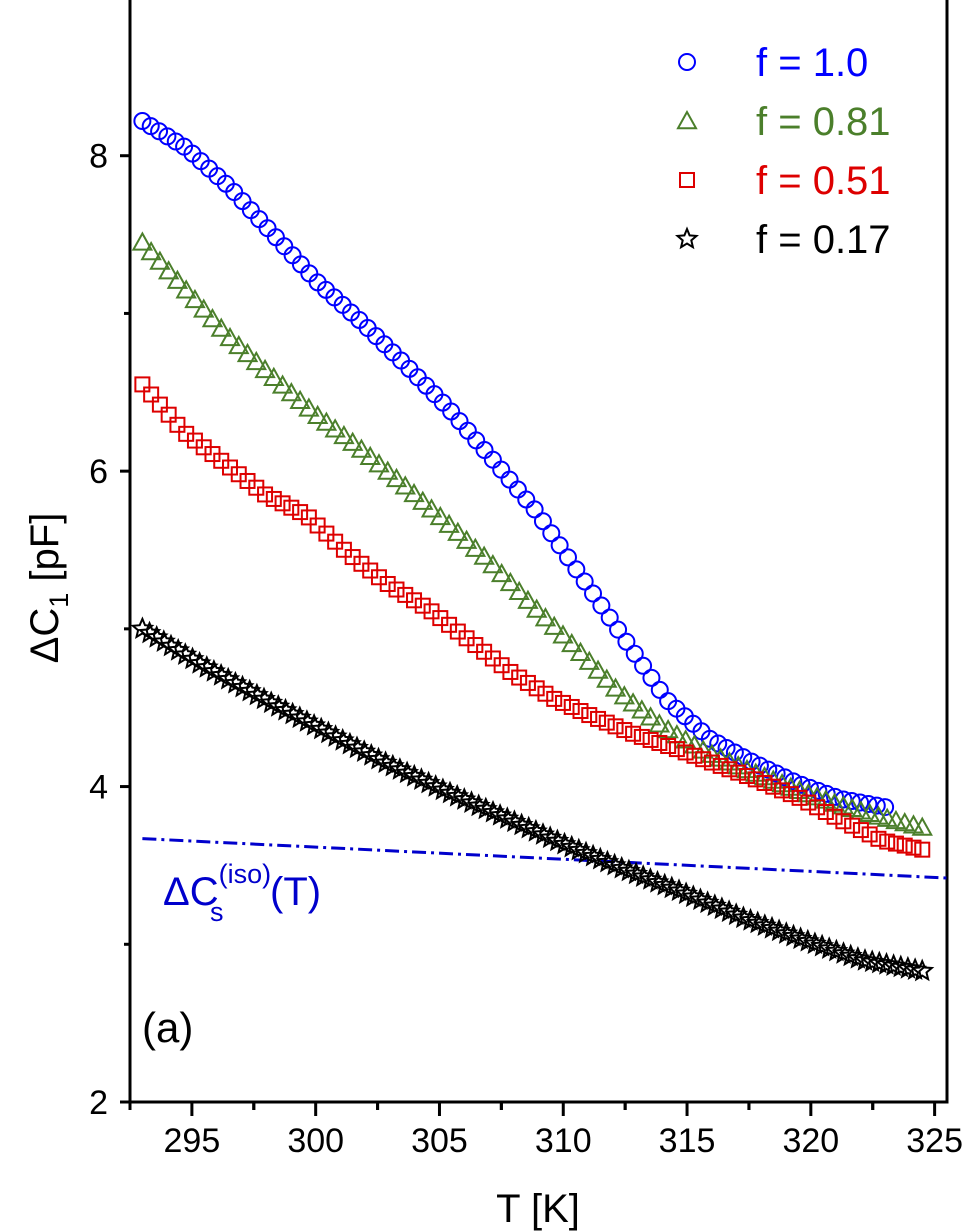  Describe the element at coordinates (192, 1141) in the screenshot. I see `x-tick-label-295: 295` at that location.